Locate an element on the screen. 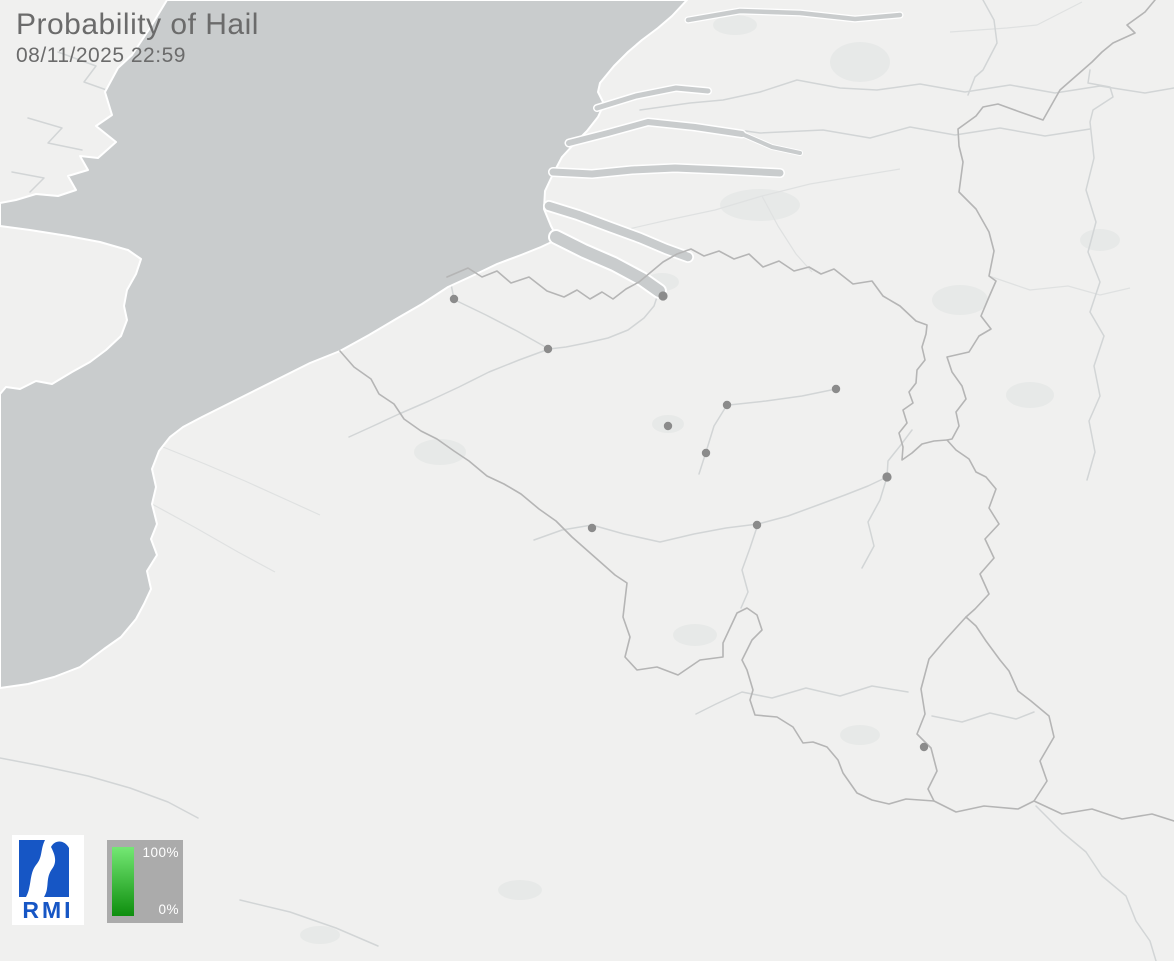 This screenshot has height=961, width=1174. probability-legend: 100% 0% is located at coordinates (145, 881).